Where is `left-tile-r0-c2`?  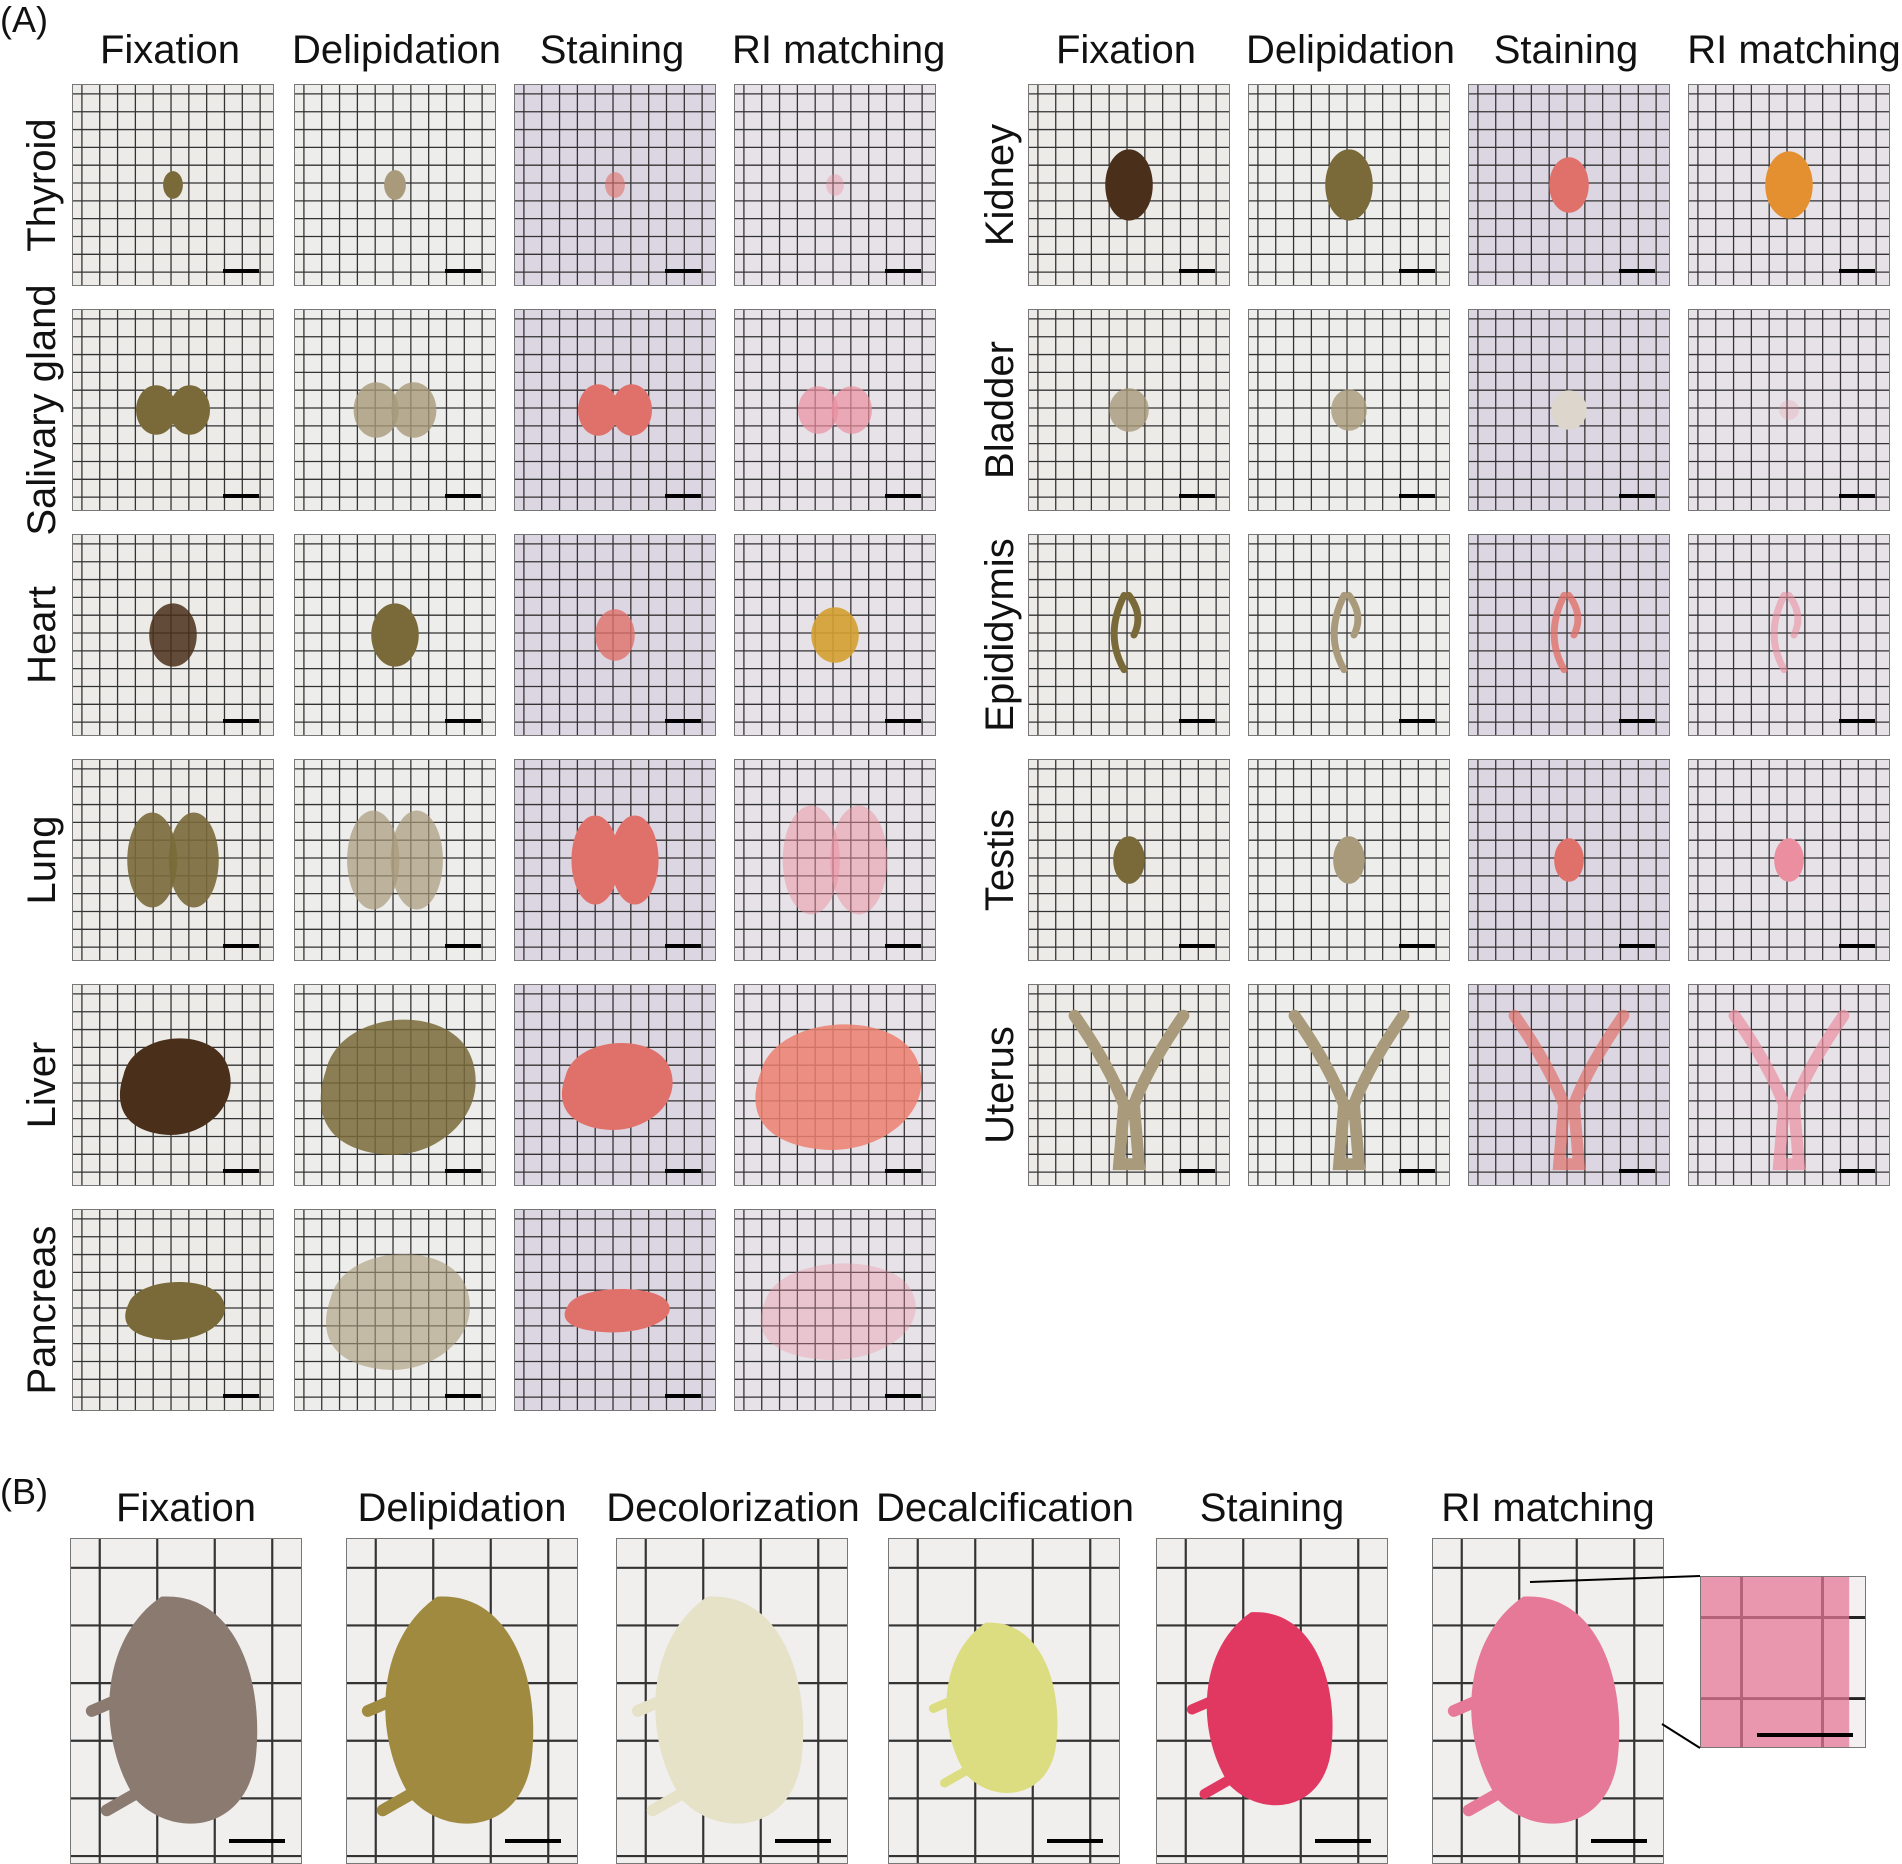 left-tile-r0-c2 is located at coordinates (615, 185).